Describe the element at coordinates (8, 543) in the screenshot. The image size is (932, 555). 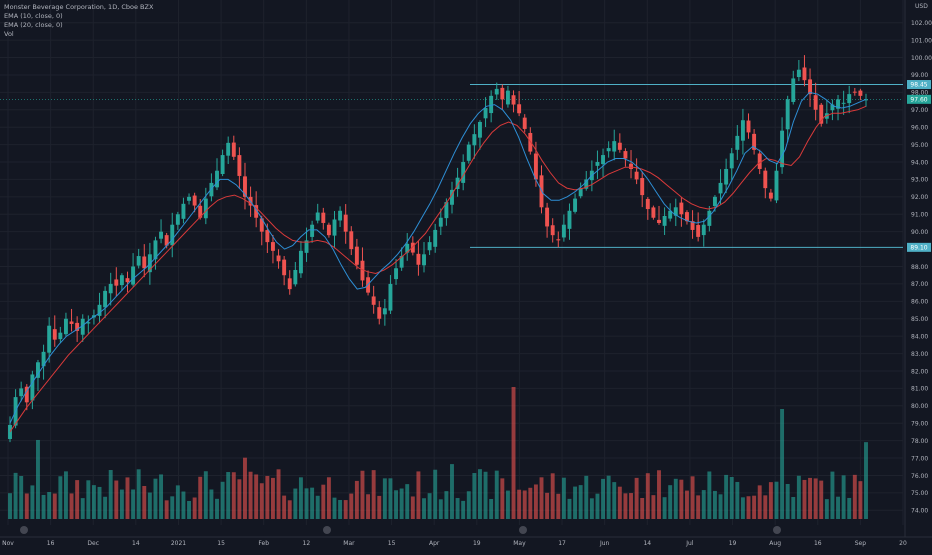
I see `time-tick-label: Nov` at that location.